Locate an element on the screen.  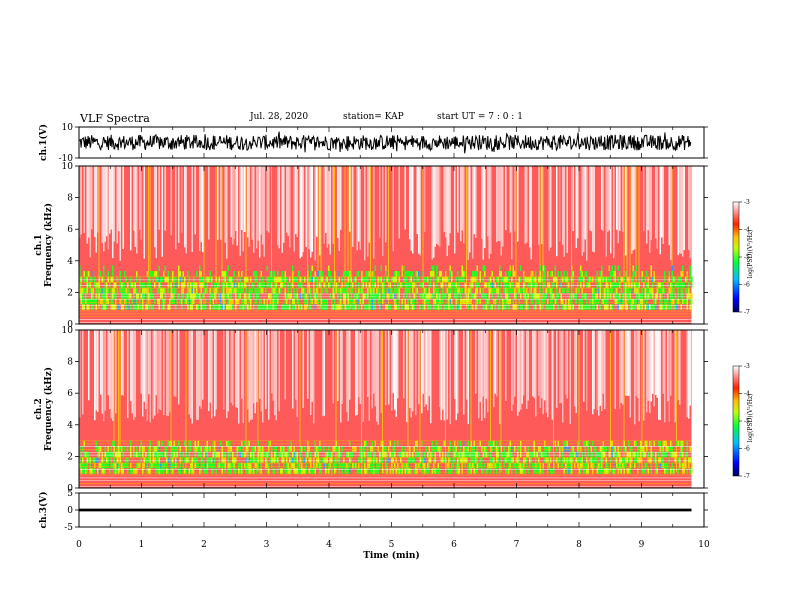
ch2-spectrogram-burst is located at coordinates (676, 401).